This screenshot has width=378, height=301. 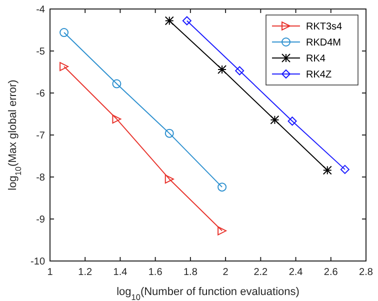 I want to click on x-tick-label: 1.6, so click(x=155, y=272).